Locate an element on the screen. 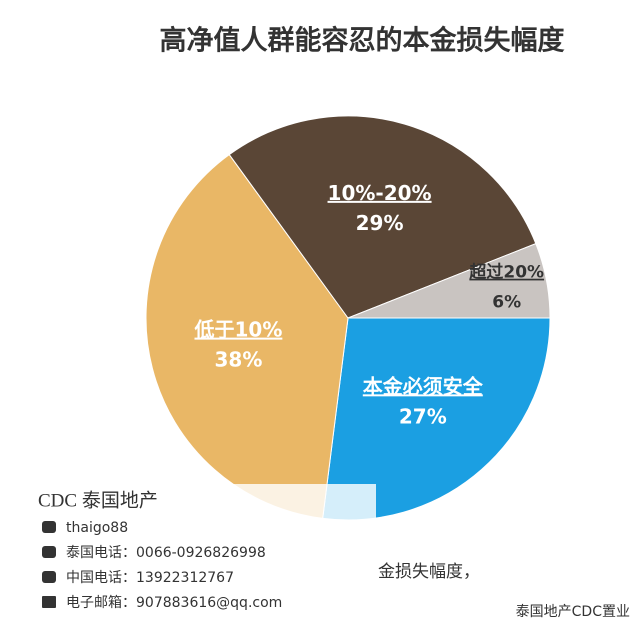  wechat: thaigo88 is located at coordinates (97, 528).